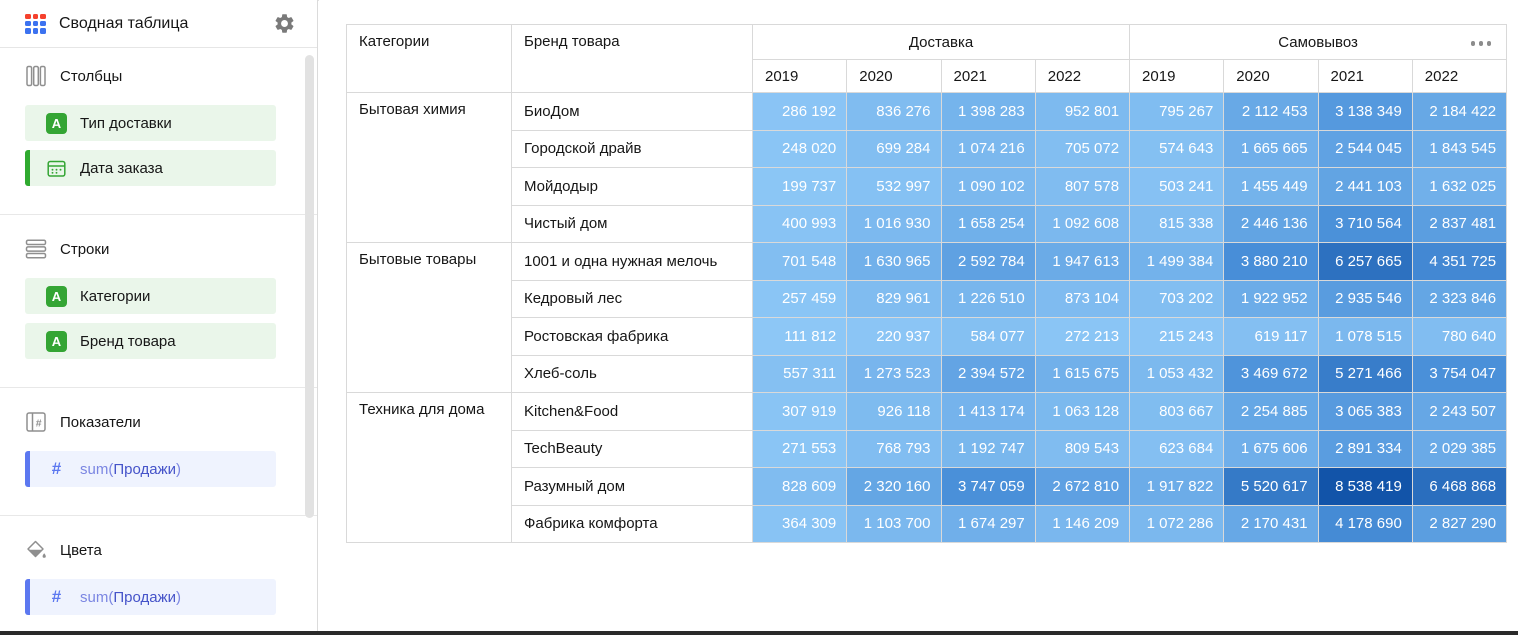  I want to click on measures-field-list: # sum(Продажи), so click(150, 469).